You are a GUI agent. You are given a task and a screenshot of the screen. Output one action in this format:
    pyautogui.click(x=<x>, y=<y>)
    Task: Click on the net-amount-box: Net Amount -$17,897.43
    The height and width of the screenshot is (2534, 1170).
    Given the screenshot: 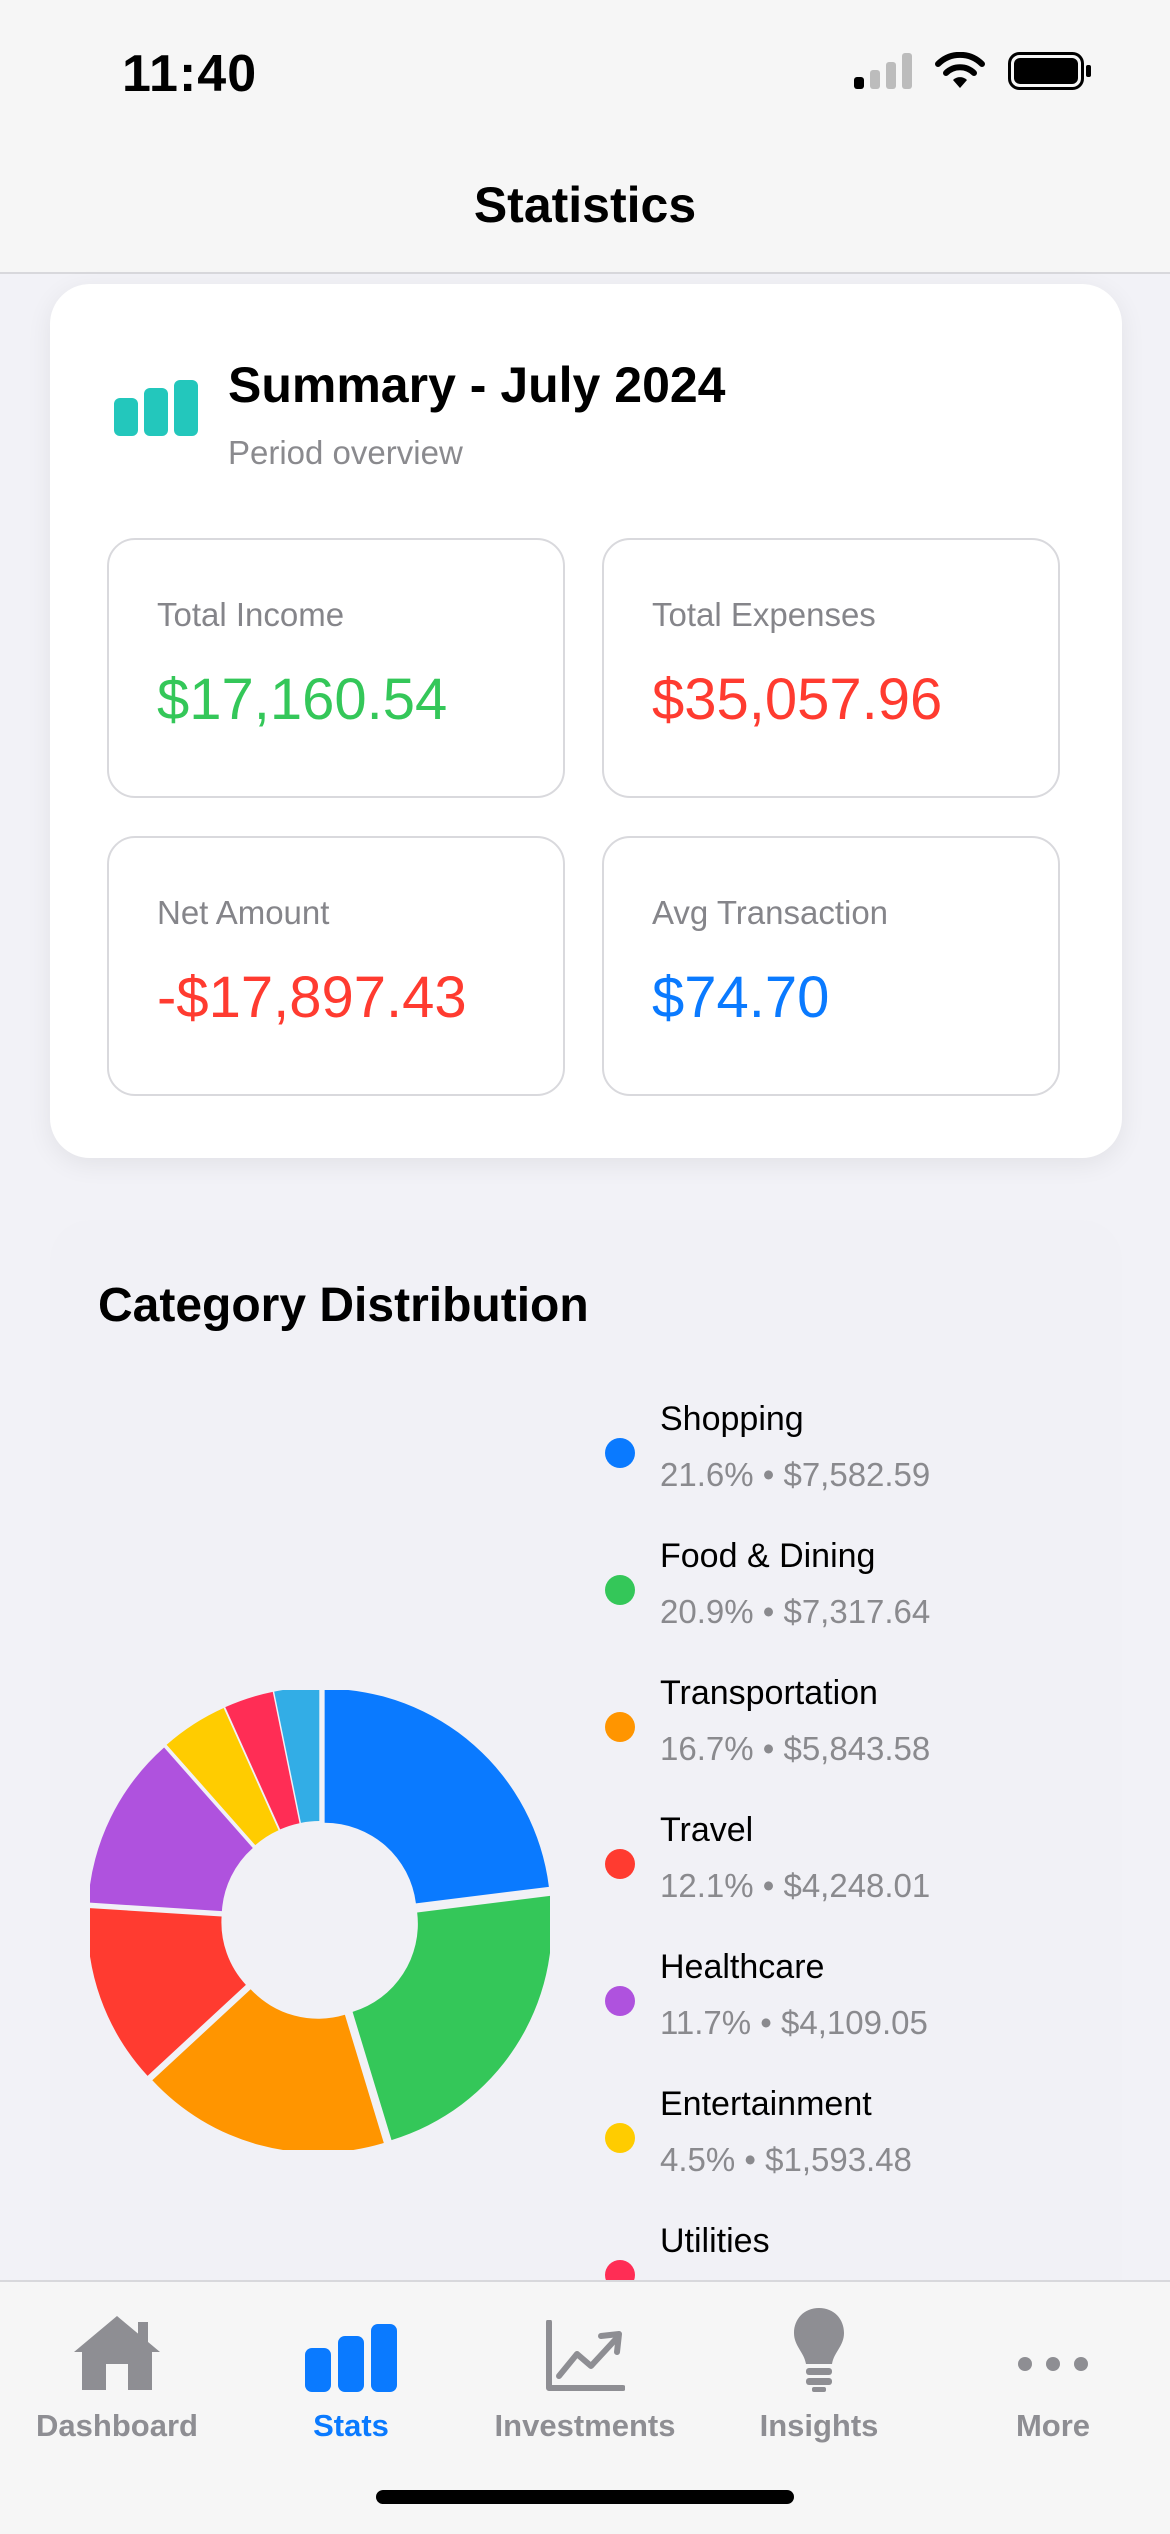 What is the action you would take?
    pyautogui.click(x=336, y=966)
    